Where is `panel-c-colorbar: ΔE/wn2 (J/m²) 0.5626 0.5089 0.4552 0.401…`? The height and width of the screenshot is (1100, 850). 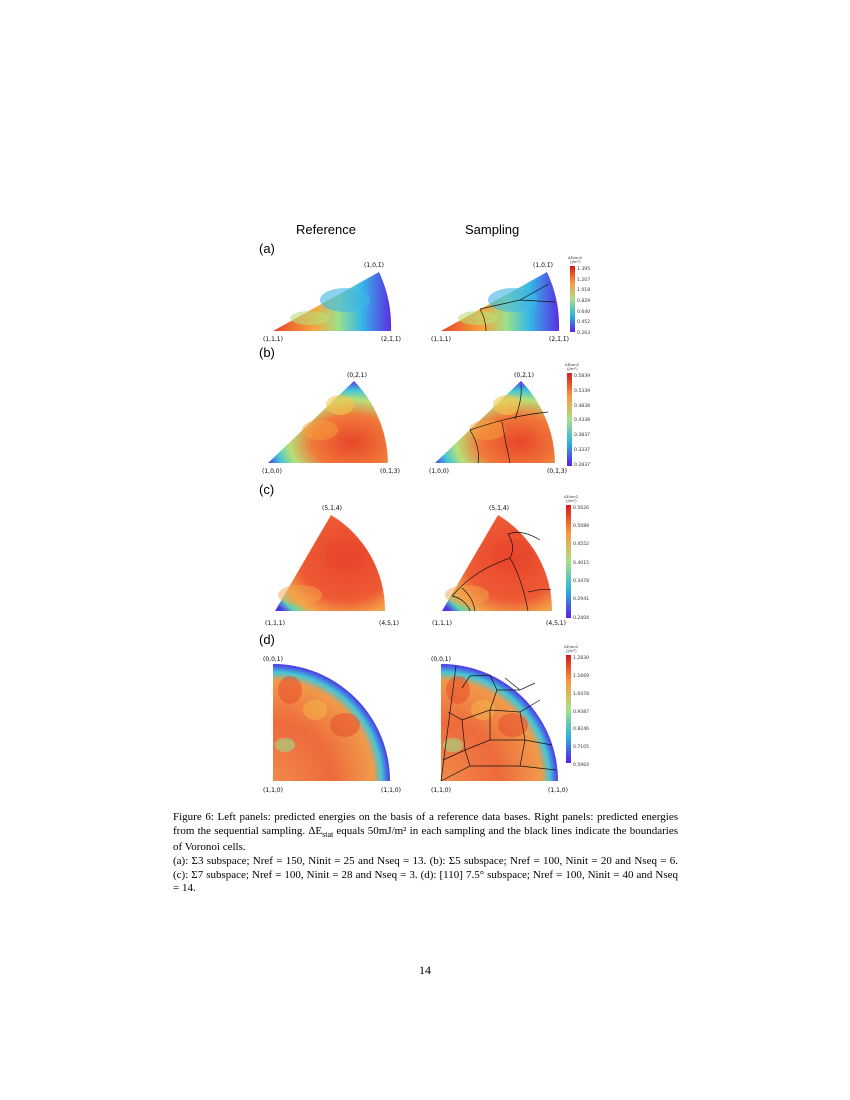 panel-c-colorbar: ΔE/wn2 (J/m²) 0.5626 0.5089 0.4552 0.401… is located at coordinates (576, 557).